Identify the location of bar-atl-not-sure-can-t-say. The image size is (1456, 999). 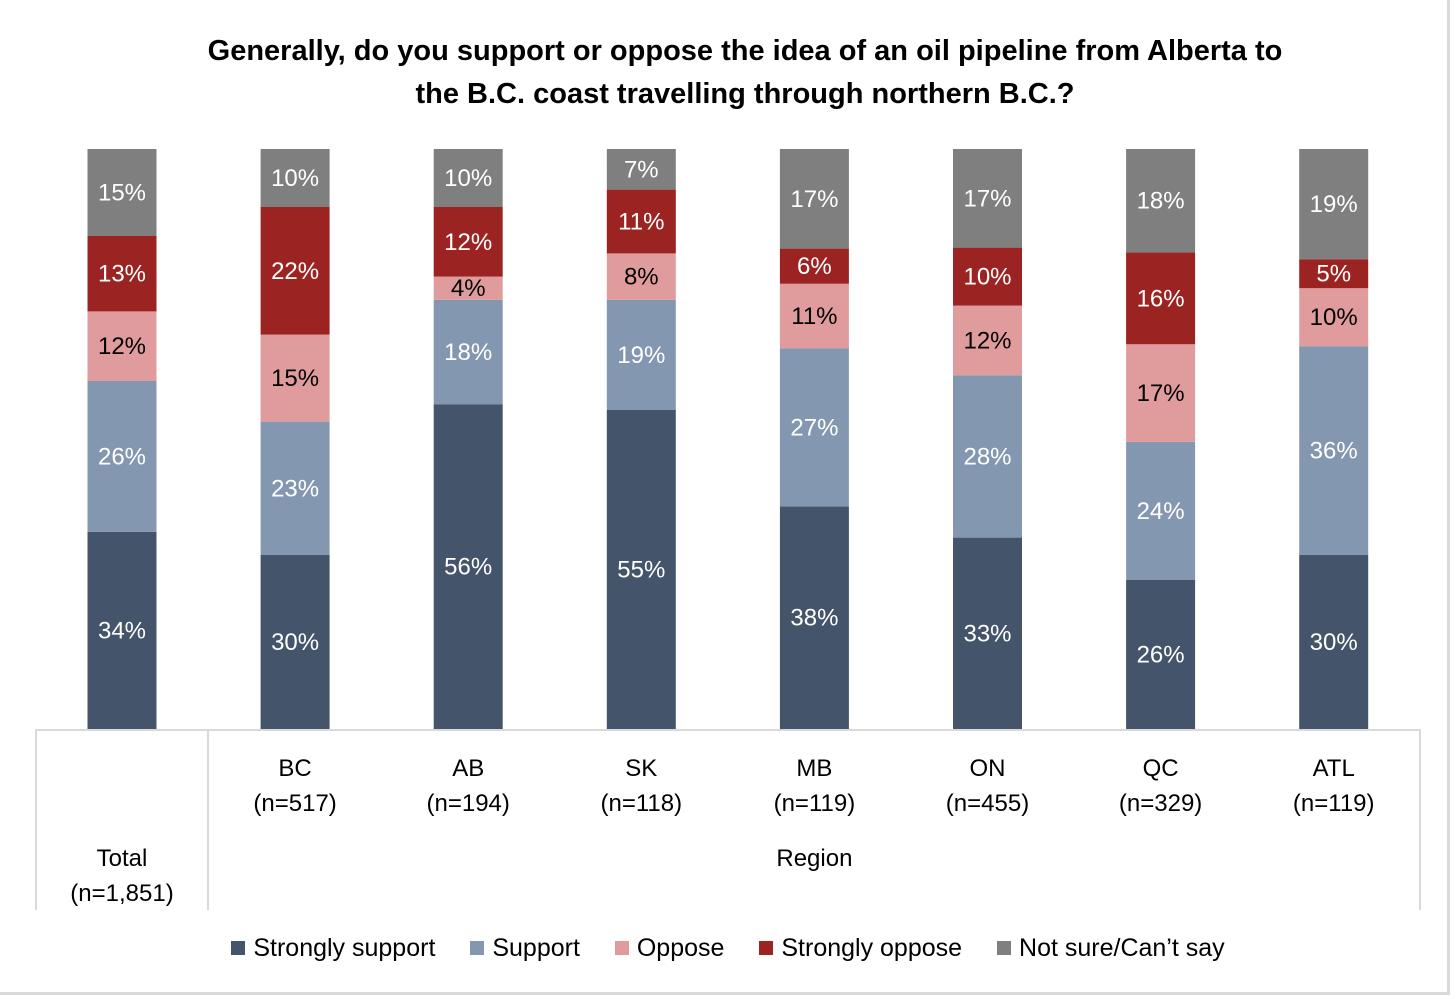
(1334, 204).